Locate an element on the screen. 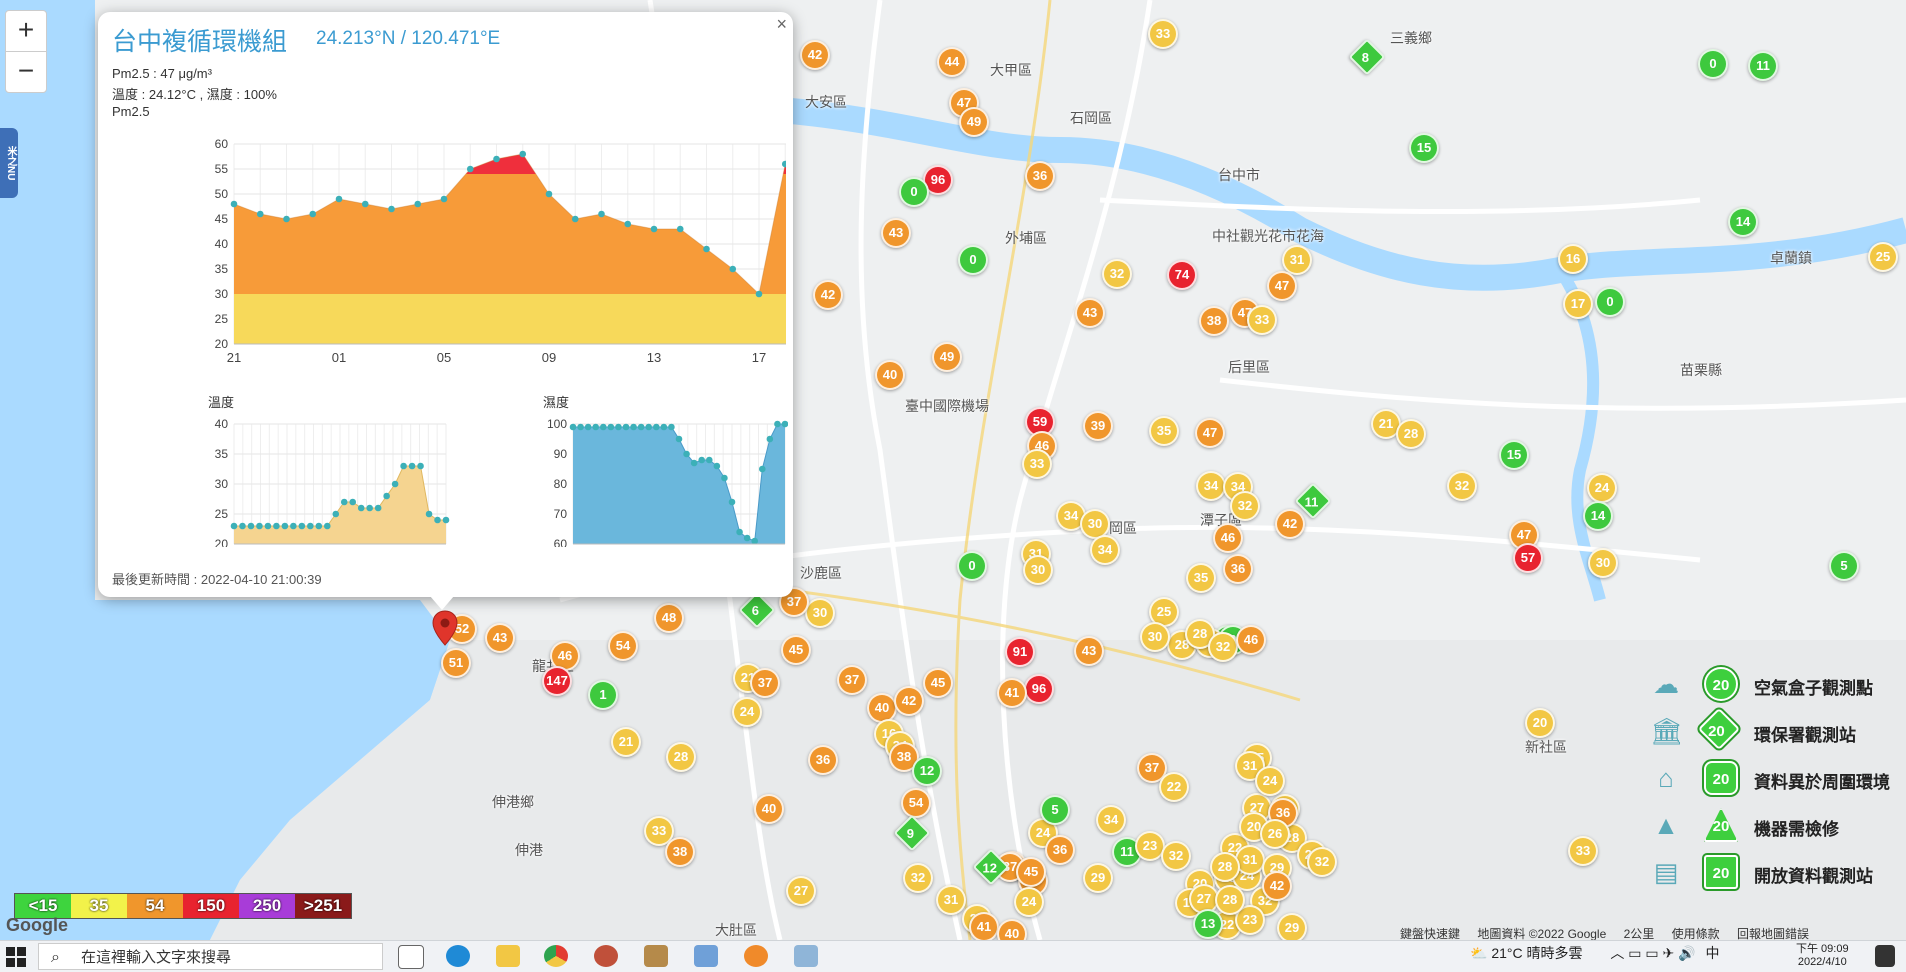 Image resolution: width=1906 pixels, height=972 pixels. station-marker: 14 is located at coordinates (1743, 222).